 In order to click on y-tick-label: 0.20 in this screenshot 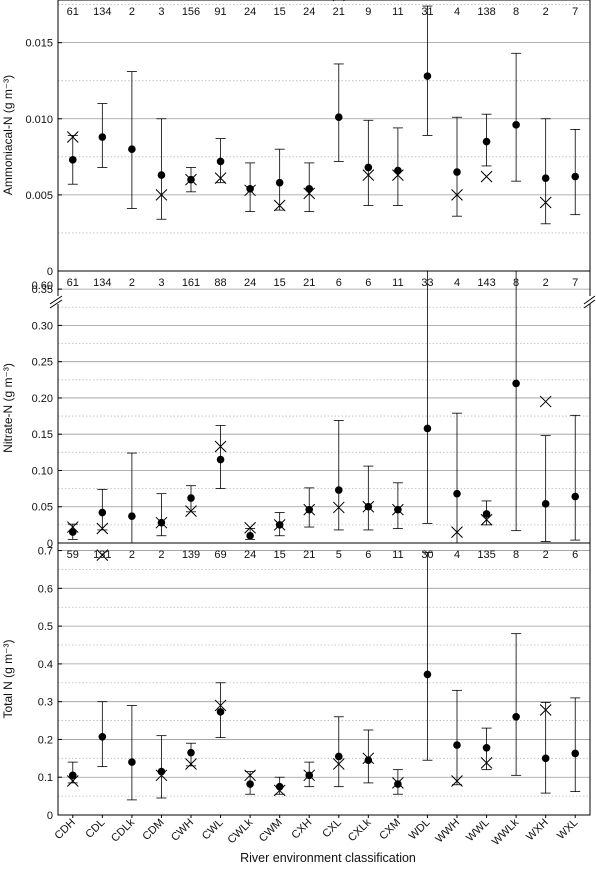, I will do `click(42, 399)`.